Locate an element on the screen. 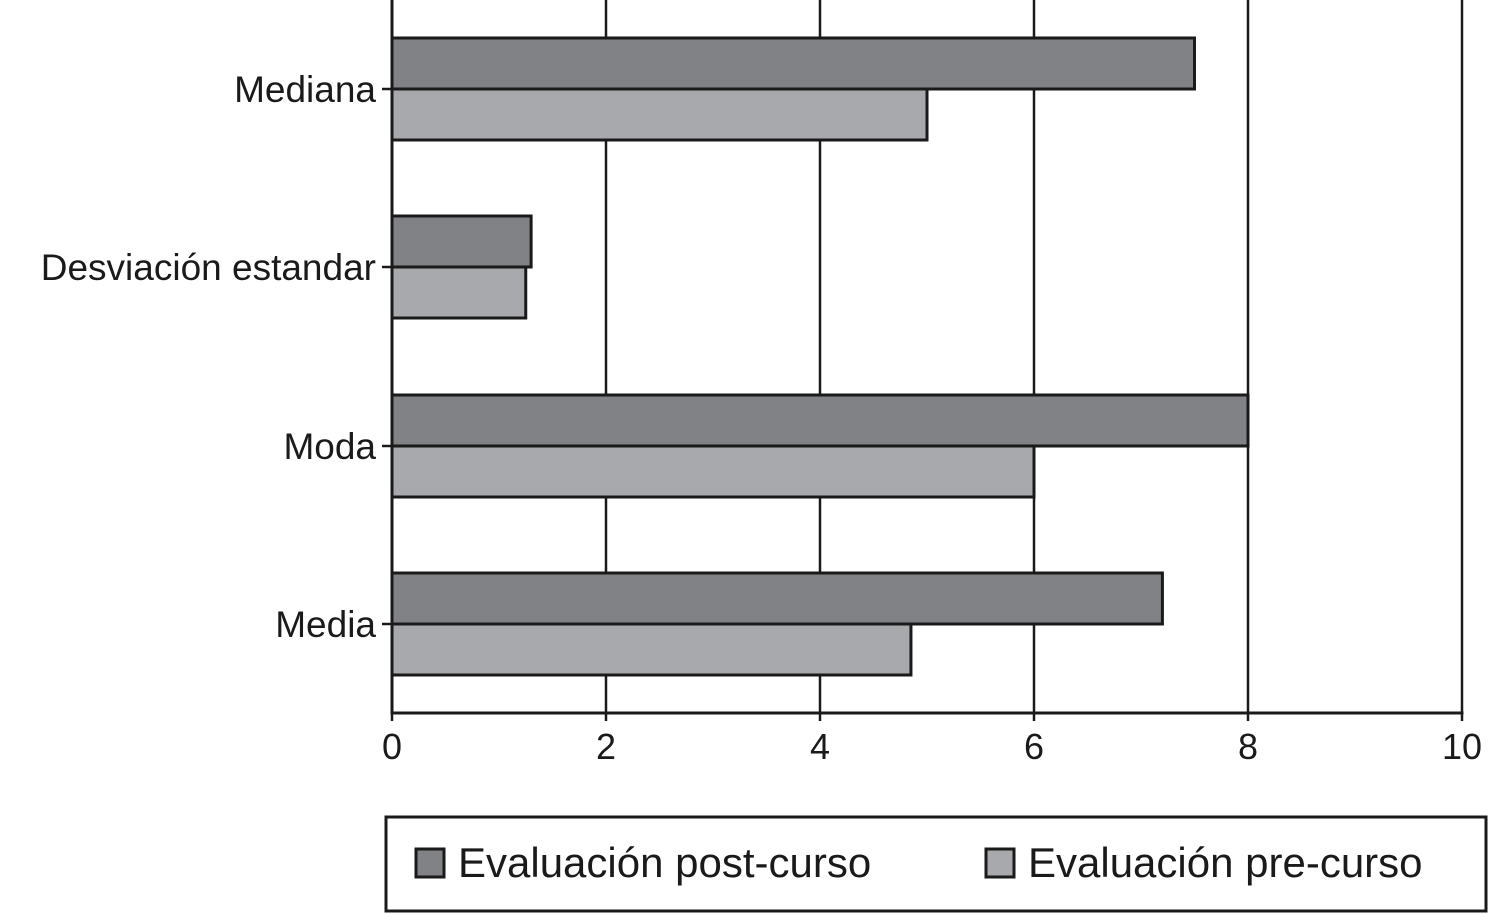 This screenshot has height=918, width=1489. legend-label-post: Evaluación post-curso is located at coordinates (664, 862).